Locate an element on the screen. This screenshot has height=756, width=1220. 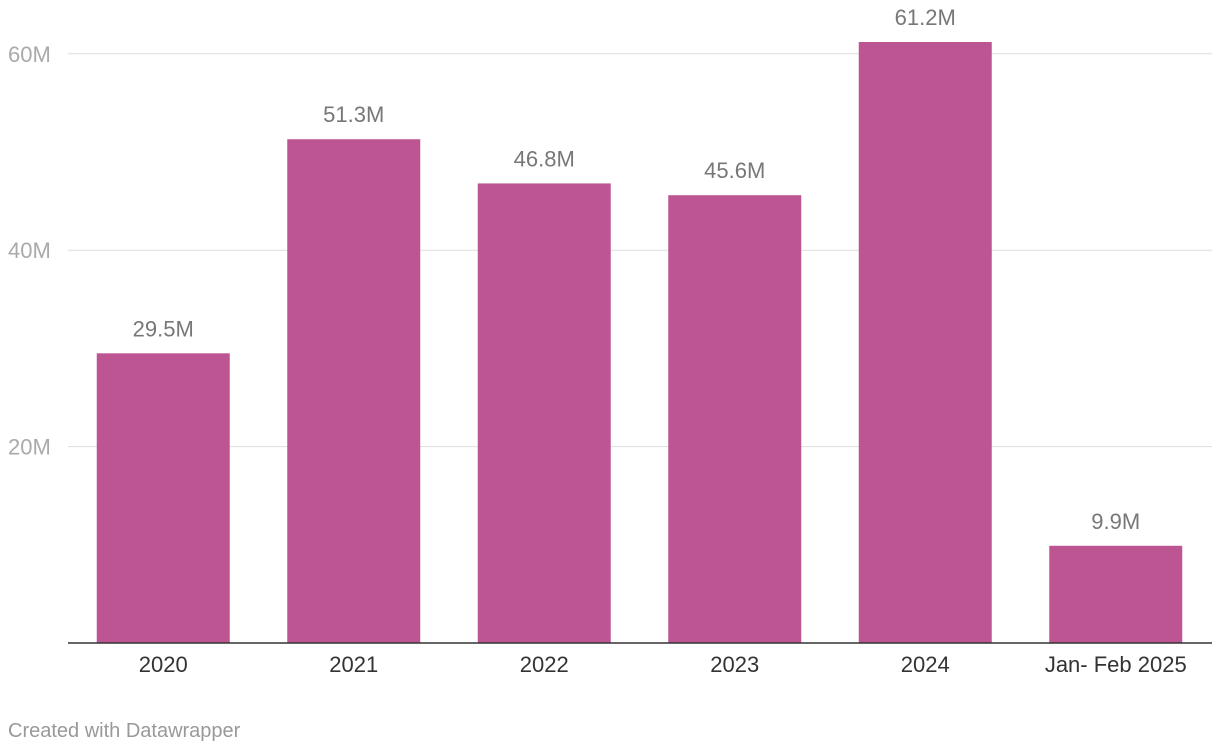
bar-value-label: 9.9M is located at coordinates (1115, 521).